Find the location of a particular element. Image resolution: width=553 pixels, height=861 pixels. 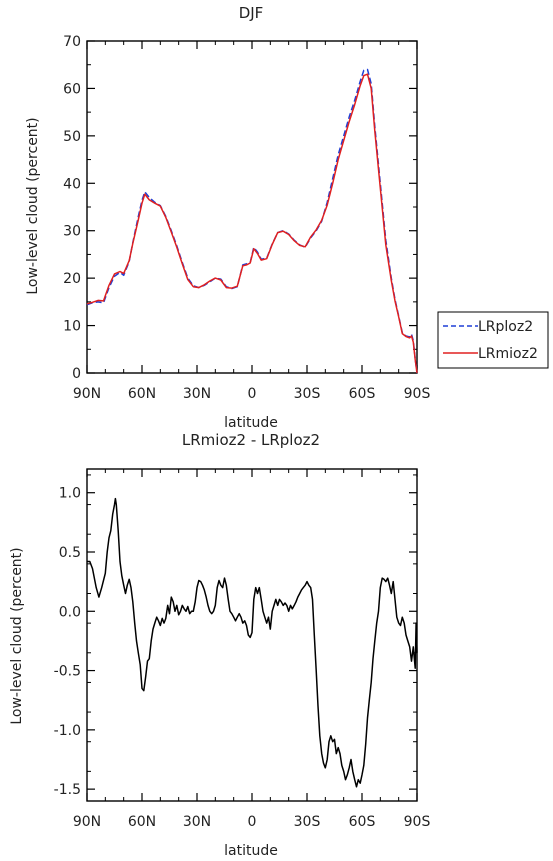

y-tick-label: 50 is located at coordinates (72, 137).